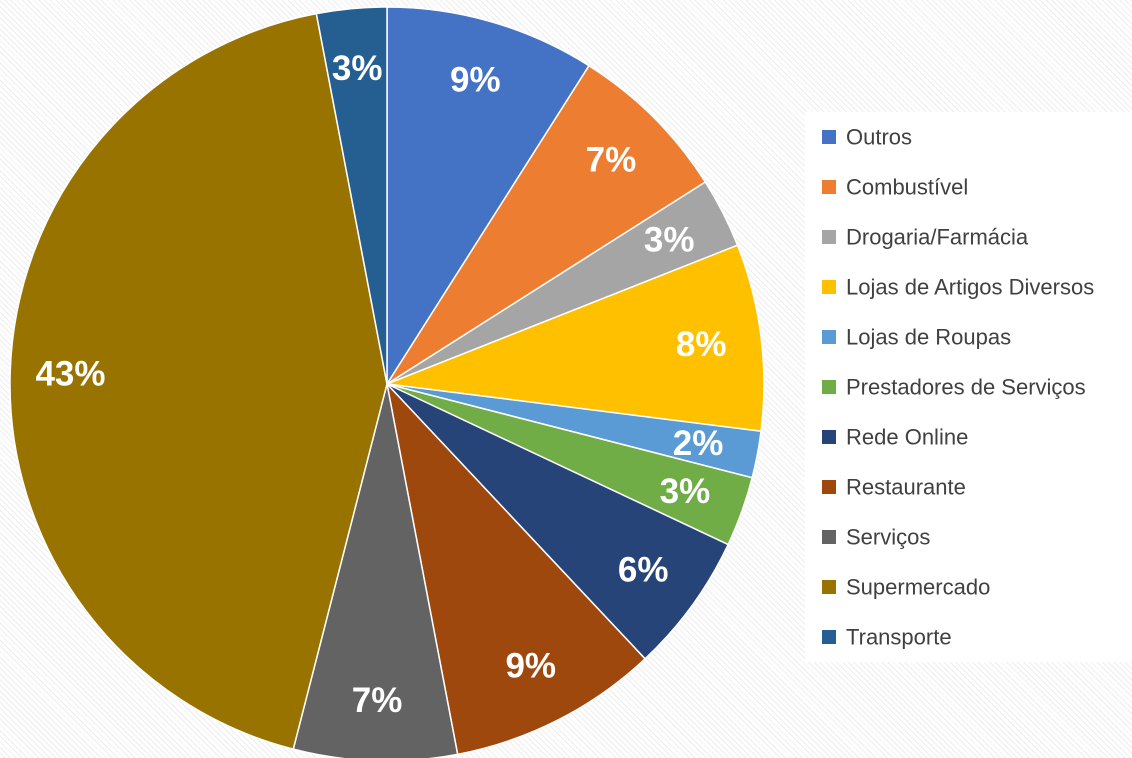 This screenshot has width=1132, height=758. I want to click on legend-label: Transporte, so click(899, 637).